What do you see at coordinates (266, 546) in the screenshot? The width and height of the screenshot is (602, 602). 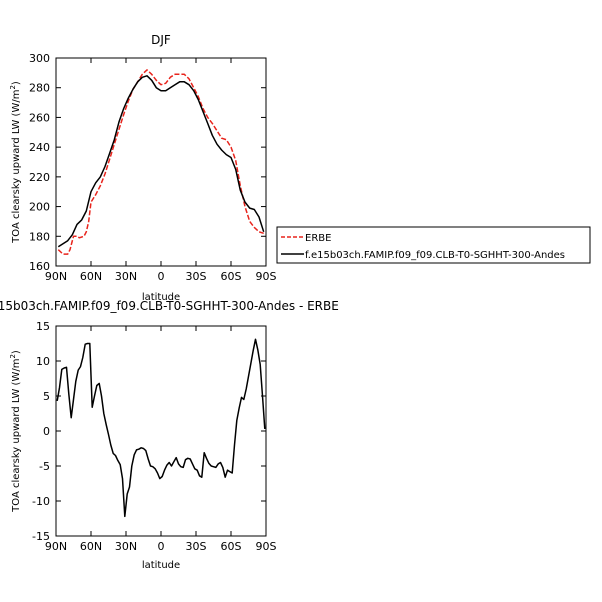 I see `panel2-xtick-label: 90S` at bounding box center [266, 546].